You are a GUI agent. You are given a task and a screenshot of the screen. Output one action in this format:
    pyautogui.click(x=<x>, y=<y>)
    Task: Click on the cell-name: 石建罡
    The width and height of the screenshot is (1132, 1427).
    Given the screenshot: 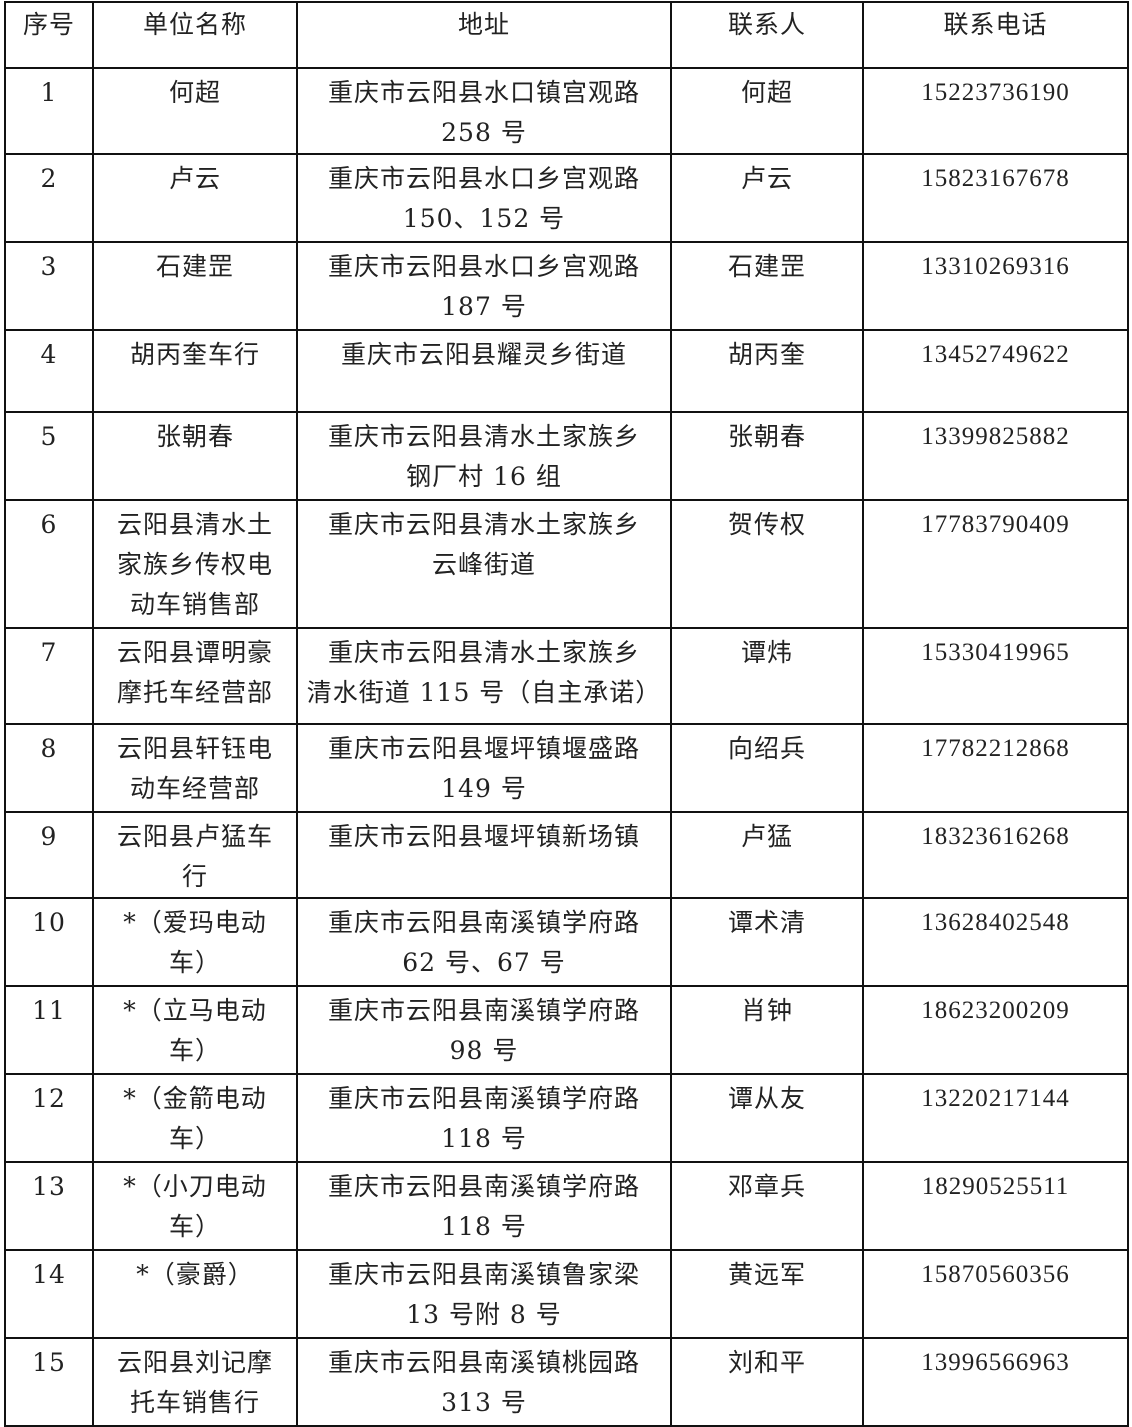 What is the action you would take?
    pyautogui.click(x=195, y=286)
    